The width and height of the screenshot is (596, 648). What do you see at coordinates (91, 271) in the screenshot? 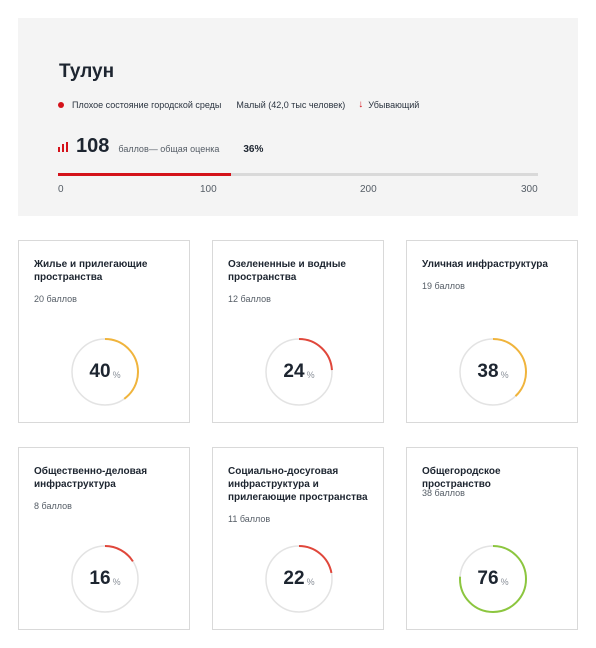
I see `card-title: Жилье и прилегающие пространства` at bounding box center [91, 271].